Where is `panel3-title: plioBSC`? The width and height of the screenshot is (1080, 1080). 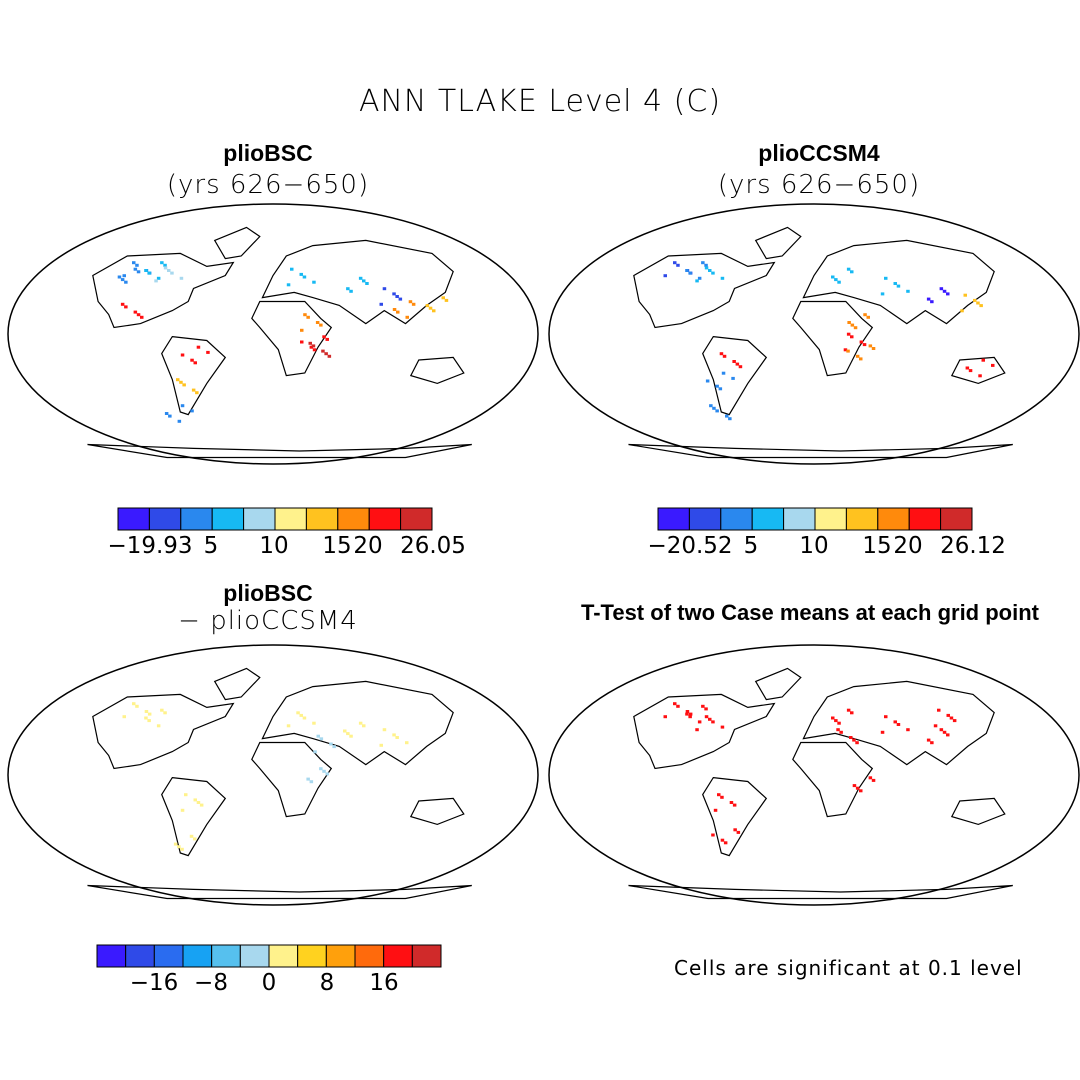
panel3-title: plioBSC is located at coordinates (268, 593).